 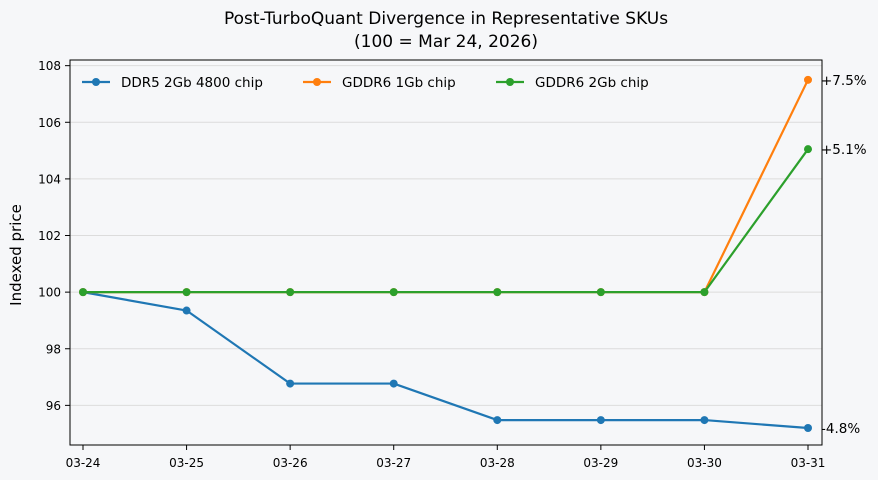 I want to click on y-tick-label: 102, so click(x=49, y=236).